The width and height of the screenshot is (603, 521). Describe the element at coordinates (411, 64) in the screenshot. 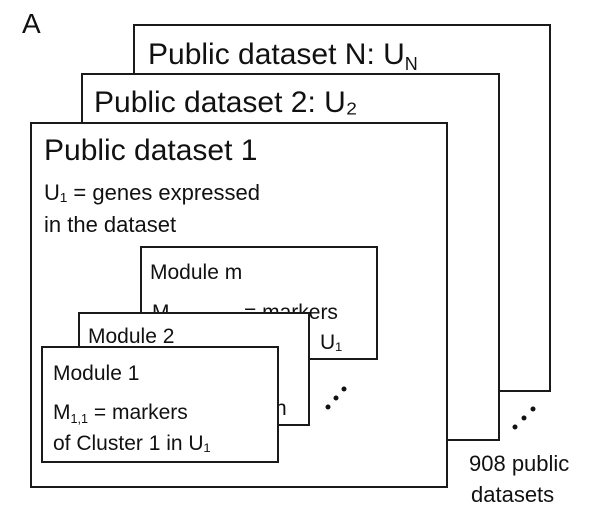

I see `dataset-n-subscript: N` at that location.